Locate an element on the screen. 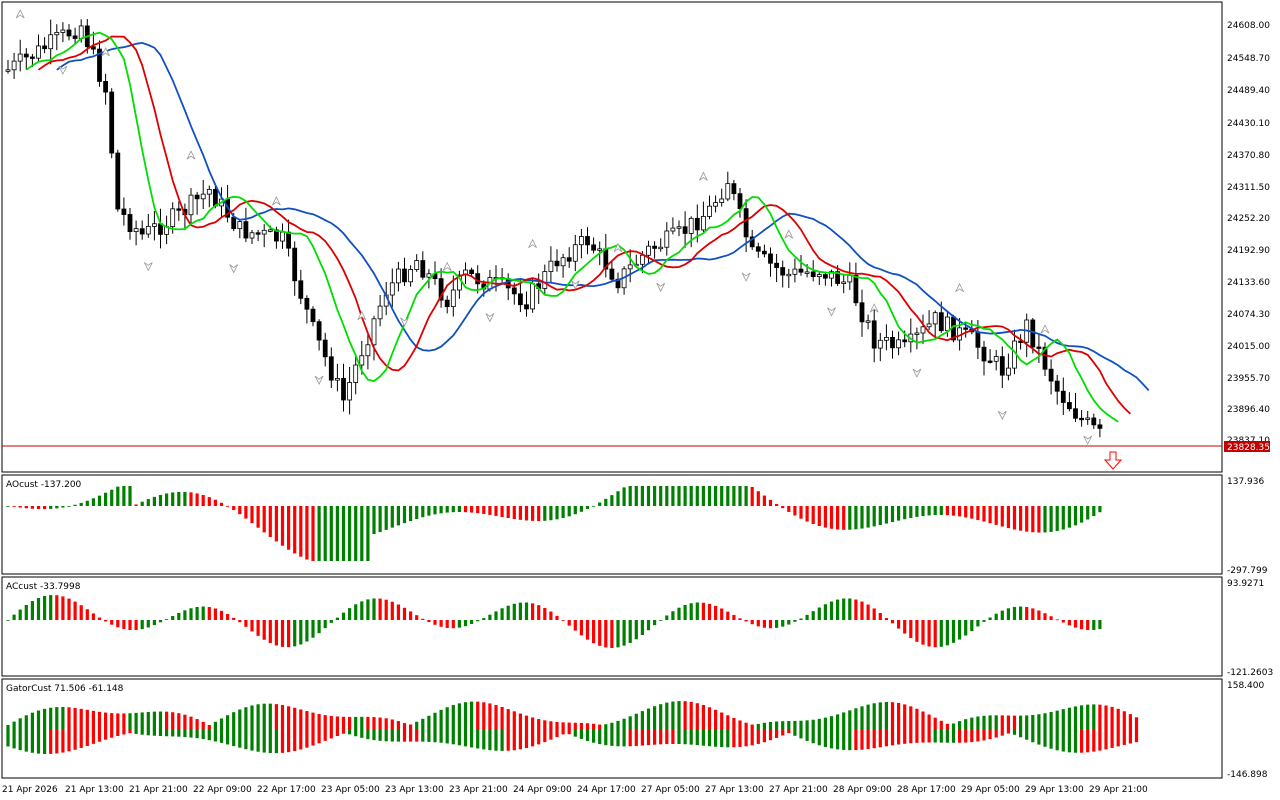  ao-indicator-panel: AOcust -137.200 137.936 -297.799 is located at coordinates (634, 525).